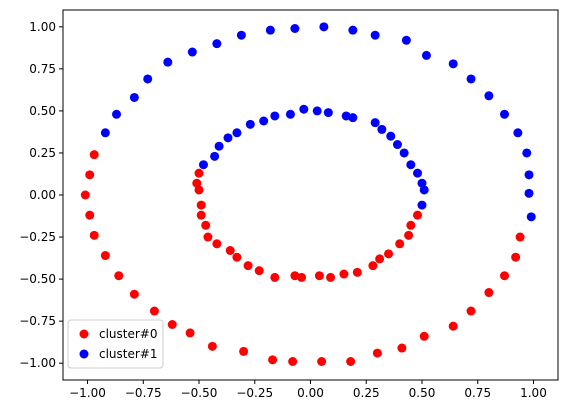  I want to click on x-tick-label: 0.75, so click(477, 393).